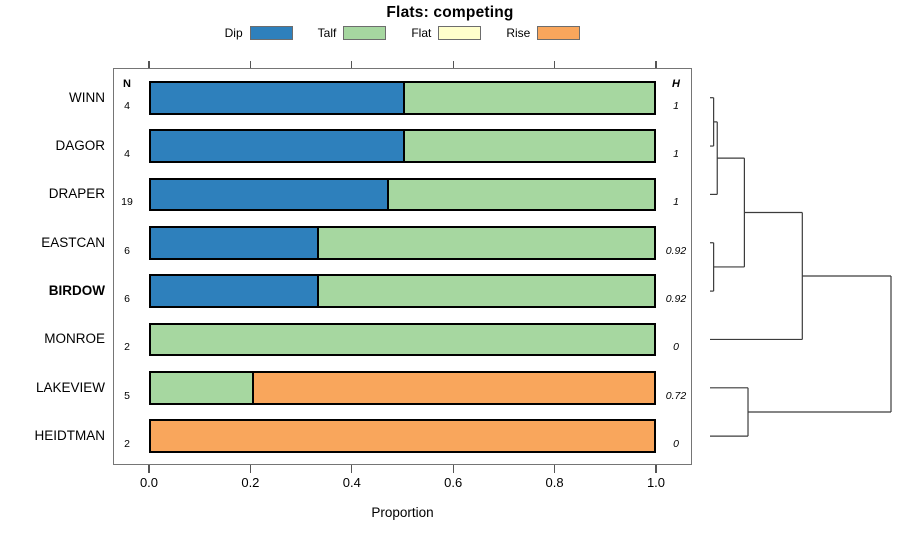  What do you see at coordinates (351, 482) in the screenshot?
I see `x-axis-tick-label: 0.4` at bounding box center [351, 482].